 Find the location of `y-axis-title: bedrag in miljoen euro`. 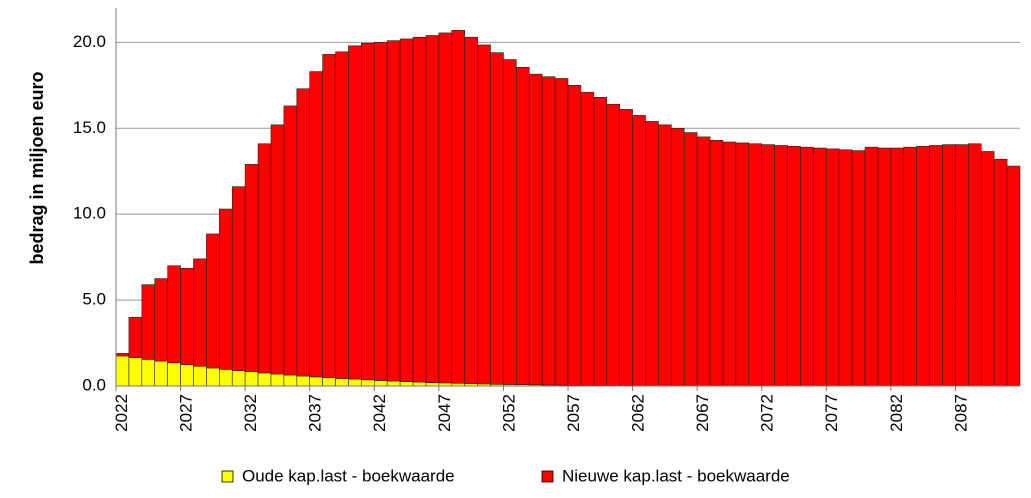

y-axis-title: bedrag in miljoen euro is located at coordinates (37, 167).